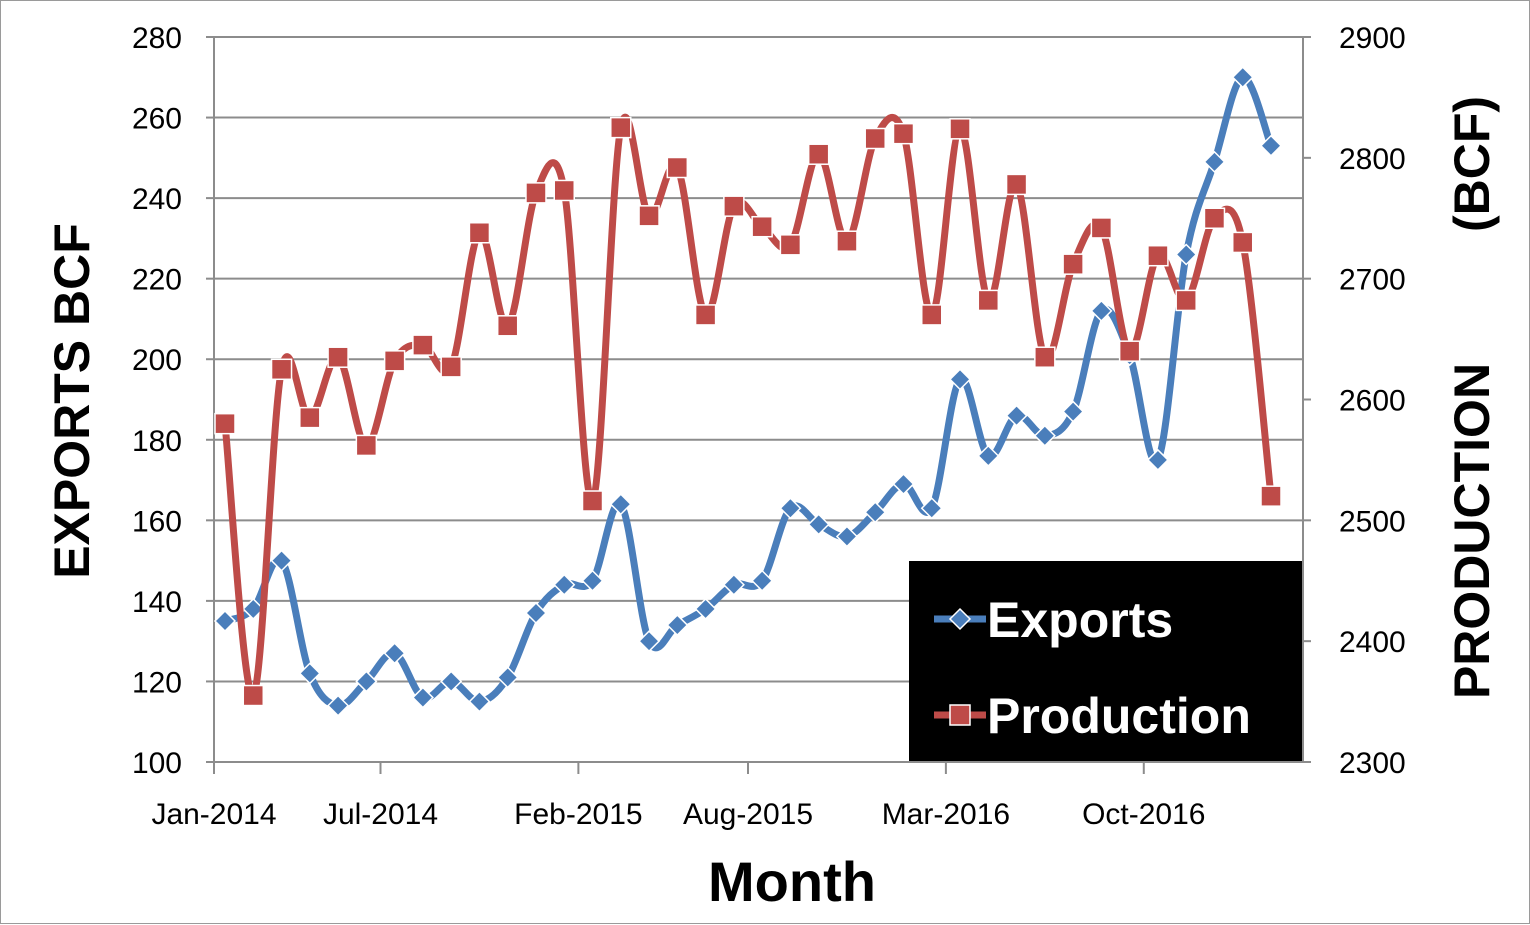  What do you see at coordinates (157, 441) in the screenshot?
I see `left-tick-label: 180` at bounding box center [157, 441].